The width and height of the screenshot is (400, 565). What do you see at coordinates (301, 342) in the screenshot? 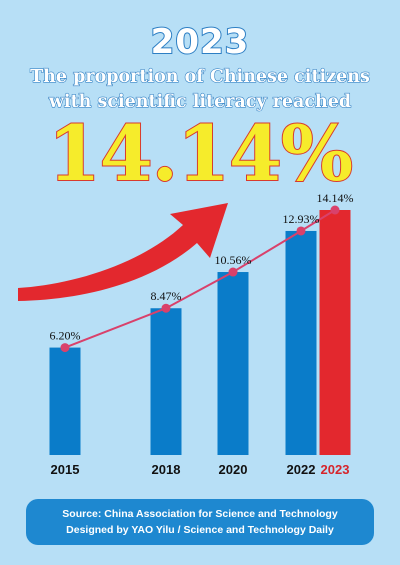
I see `bar-2022` at bounding box center [301, 342].